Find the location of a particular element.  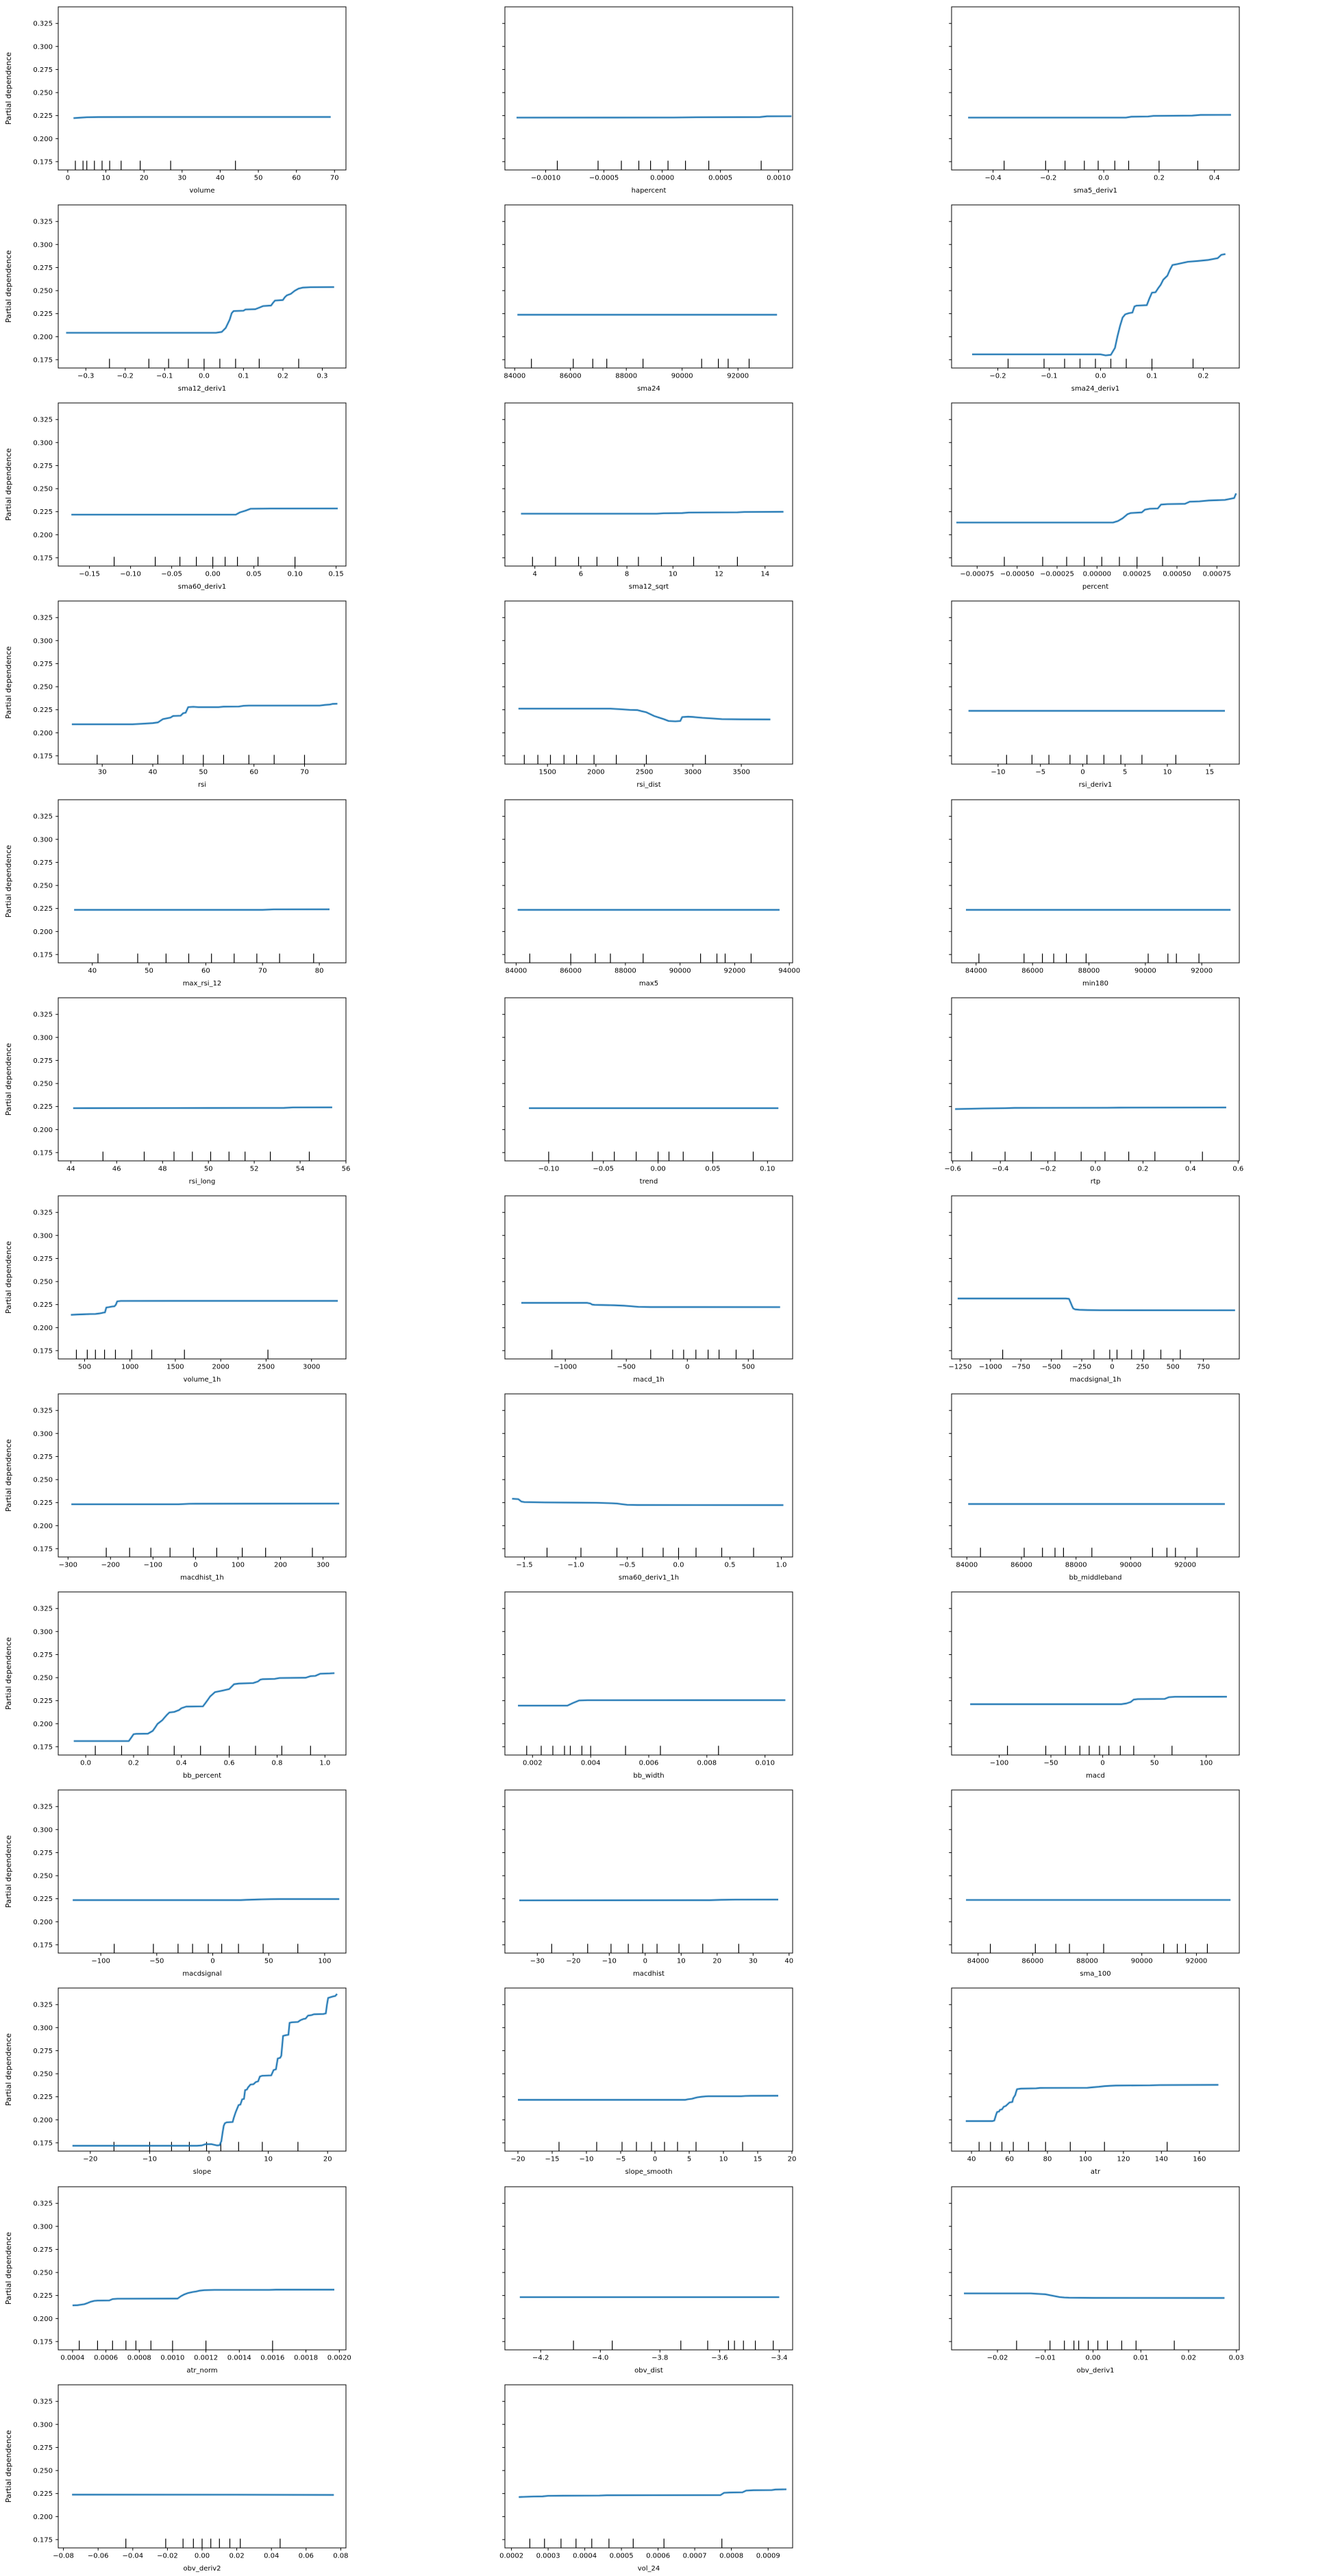

x-tick-label: 0.008 is located at coordinates (707, 1764).